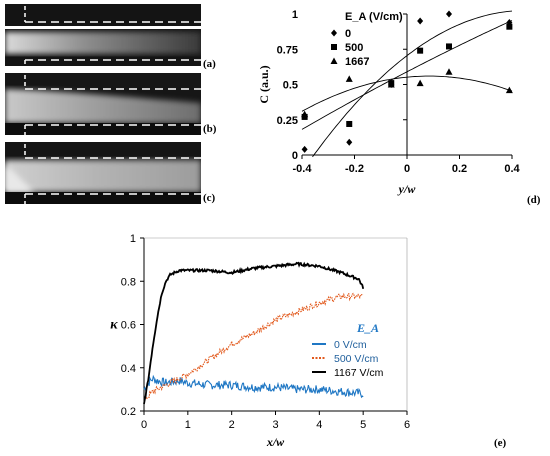 The width and height of the screenshot is (550, 456). What do you see at coordinates (354, 169) in the screenshot?
I see `x-tick-label: -0.2` at bounding box center [354, 169].